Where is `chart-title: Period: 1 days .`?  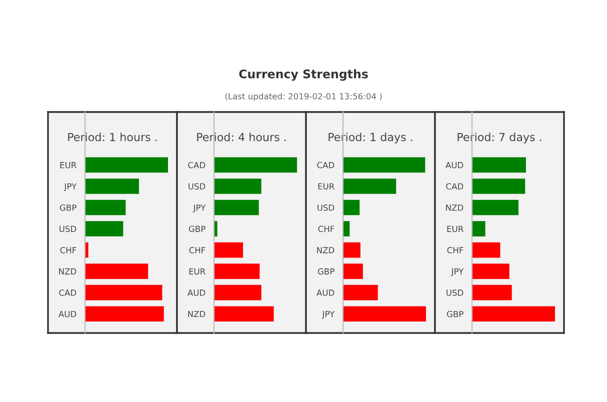
chart-title: Period: 1 days . is located at coordinates (370, 138).